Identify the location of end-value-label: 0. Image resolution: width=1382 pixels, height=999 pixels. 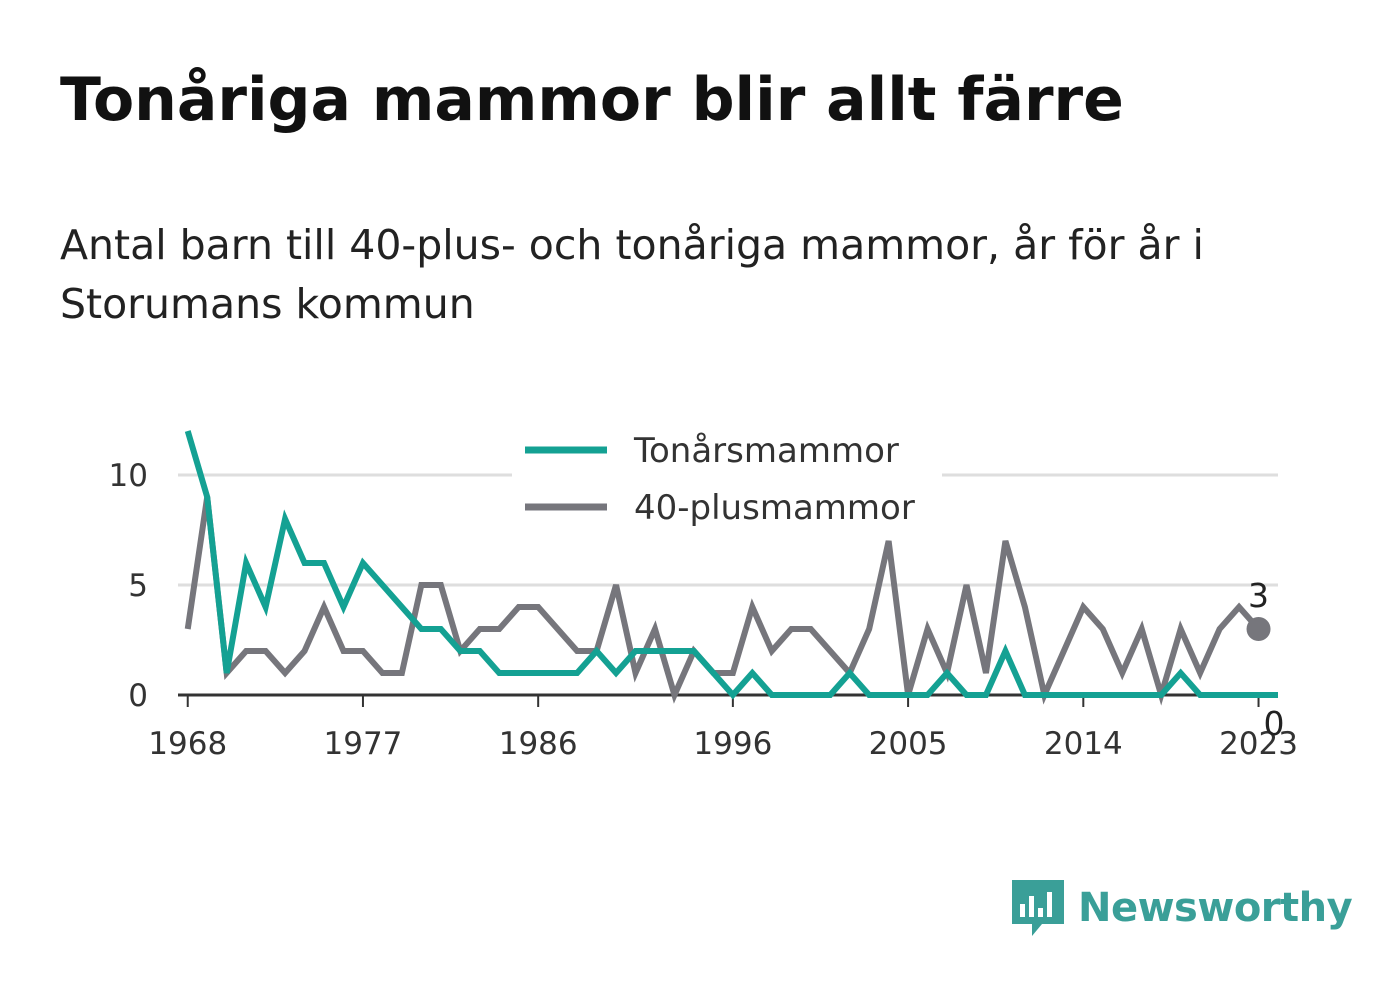
(1274, 723).